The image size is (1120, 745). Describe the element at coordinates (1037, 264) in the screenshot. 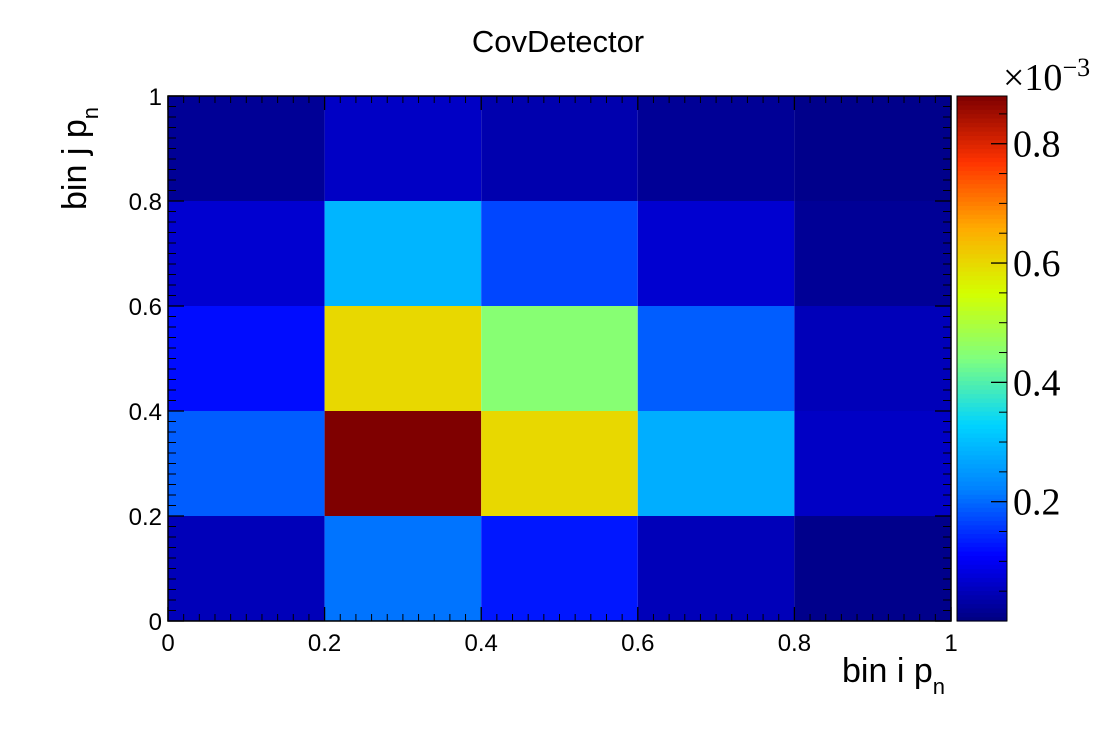

I see `z-tick-label: 0.6` at that location.